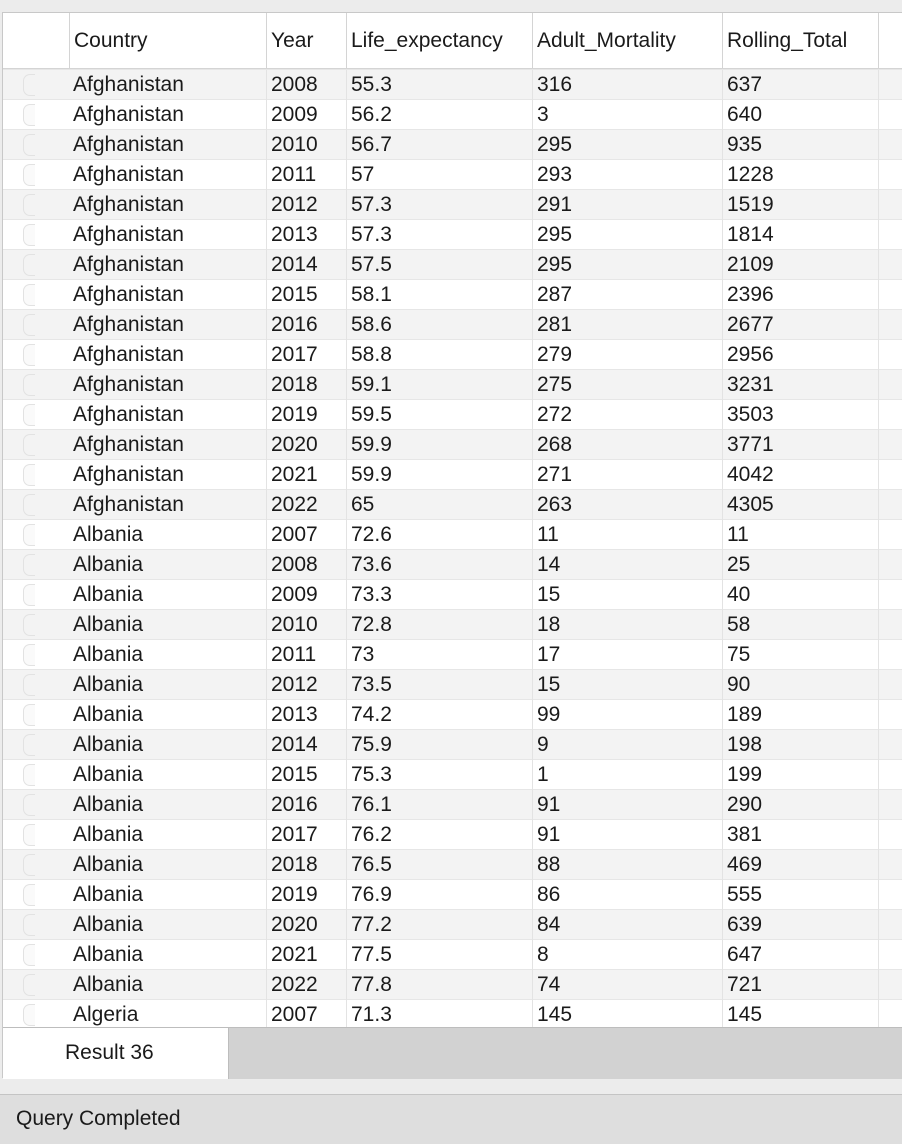 The height and width of the screenshot is (1144, 902). What do you see at coordinates (452, 745) in the screenshot?
I see `table-row: Albania 2014 75.9 9 198` at bounding box center [452, 745].